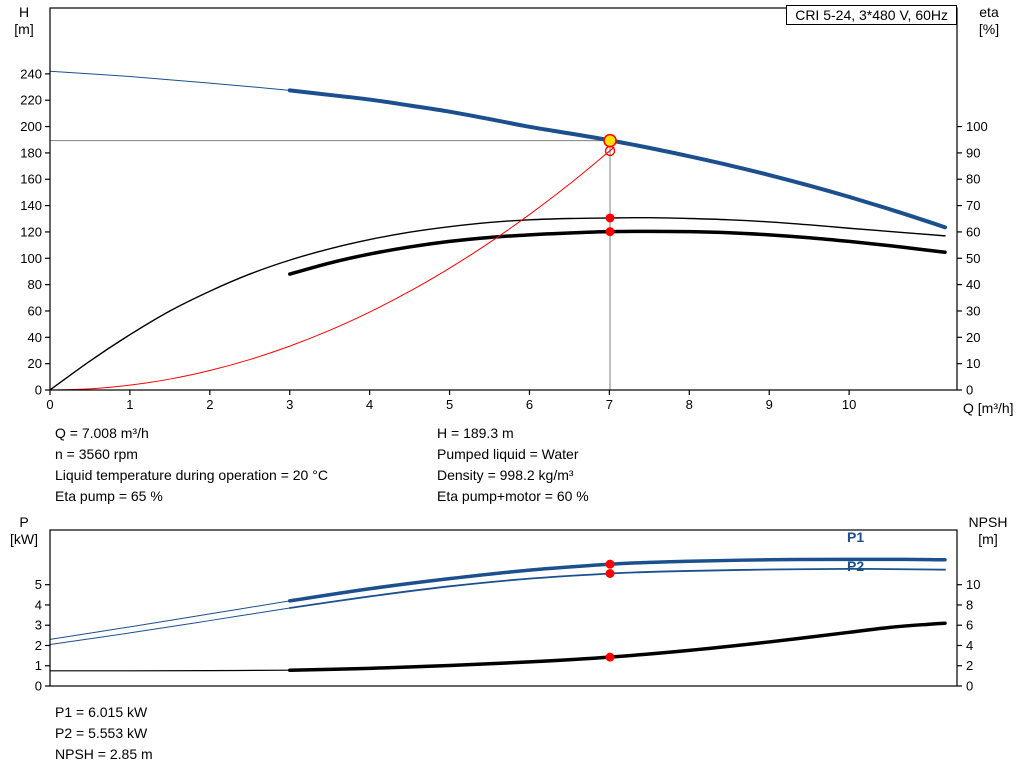 This screenshot has width=1024, height=781. What do you see at coordinates (973, 337) in the screenshot?
I see `y-right-tick-label: 20` at bounding box center [973, 337].